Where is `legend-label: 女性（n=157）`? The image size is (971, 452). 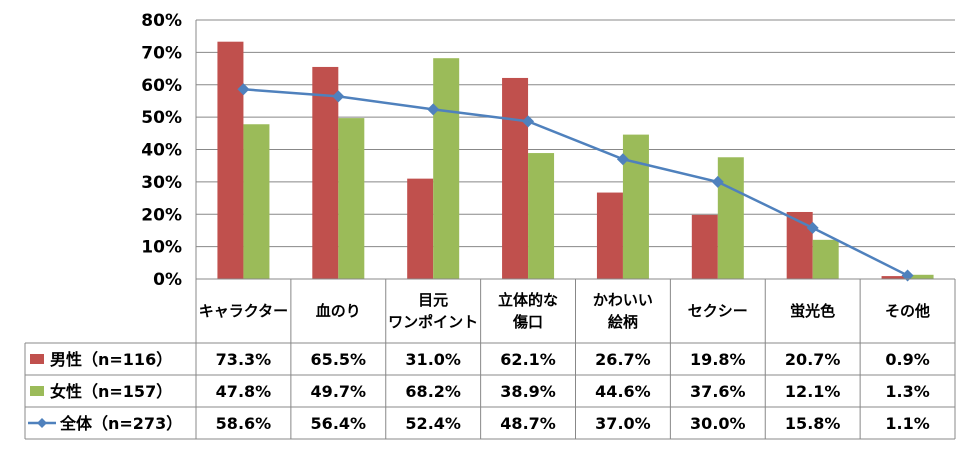
legend-label: 女性（n=157） is located at coordinates (111, 391).